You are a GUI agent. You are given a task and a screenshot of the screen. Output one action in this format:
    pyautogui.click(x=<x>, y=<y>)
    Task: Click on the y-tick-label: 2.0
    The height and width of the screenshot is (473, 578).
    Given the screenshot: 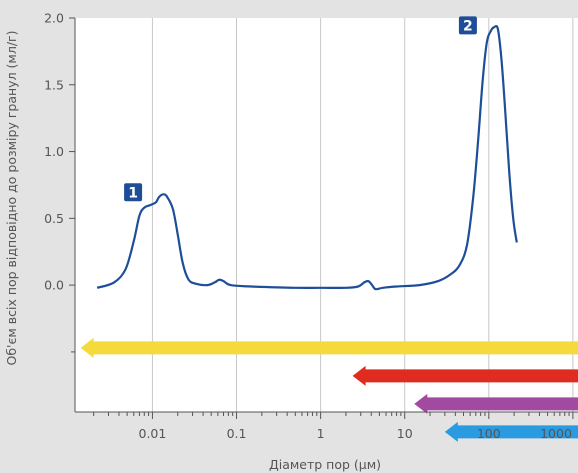 What is the action you would take?
    pyautogui.click(x=54, y=18)
    